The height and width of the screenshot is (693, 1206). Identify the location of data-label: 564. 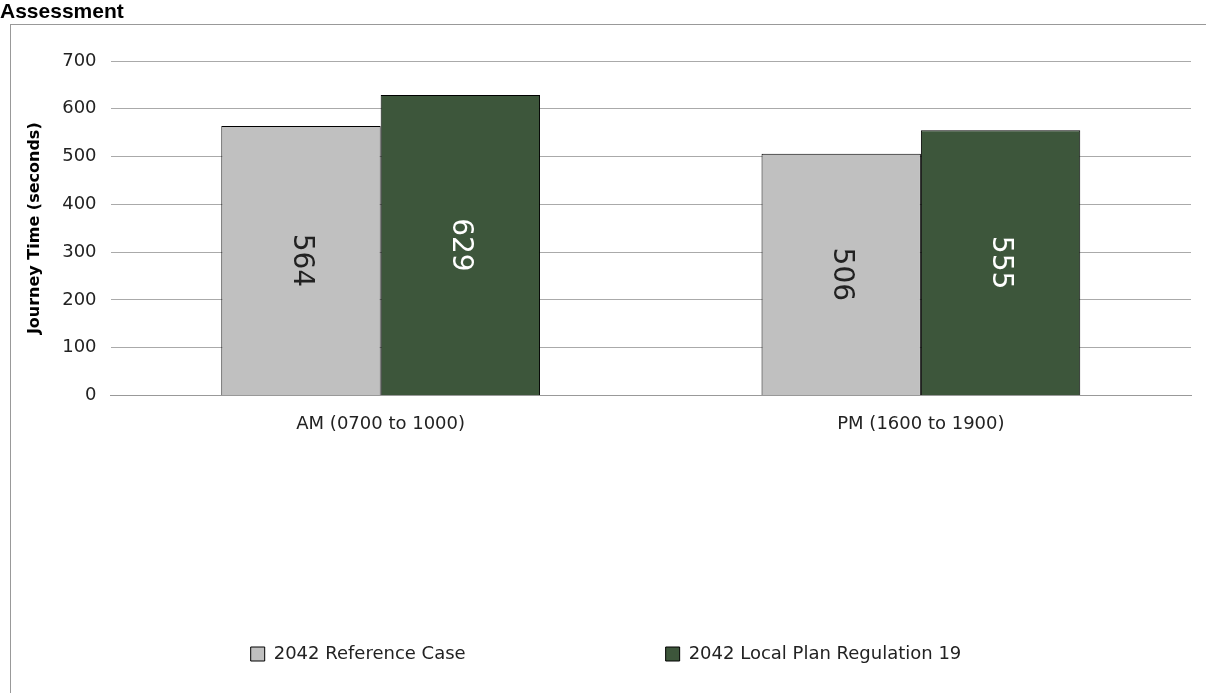
(303, 260).